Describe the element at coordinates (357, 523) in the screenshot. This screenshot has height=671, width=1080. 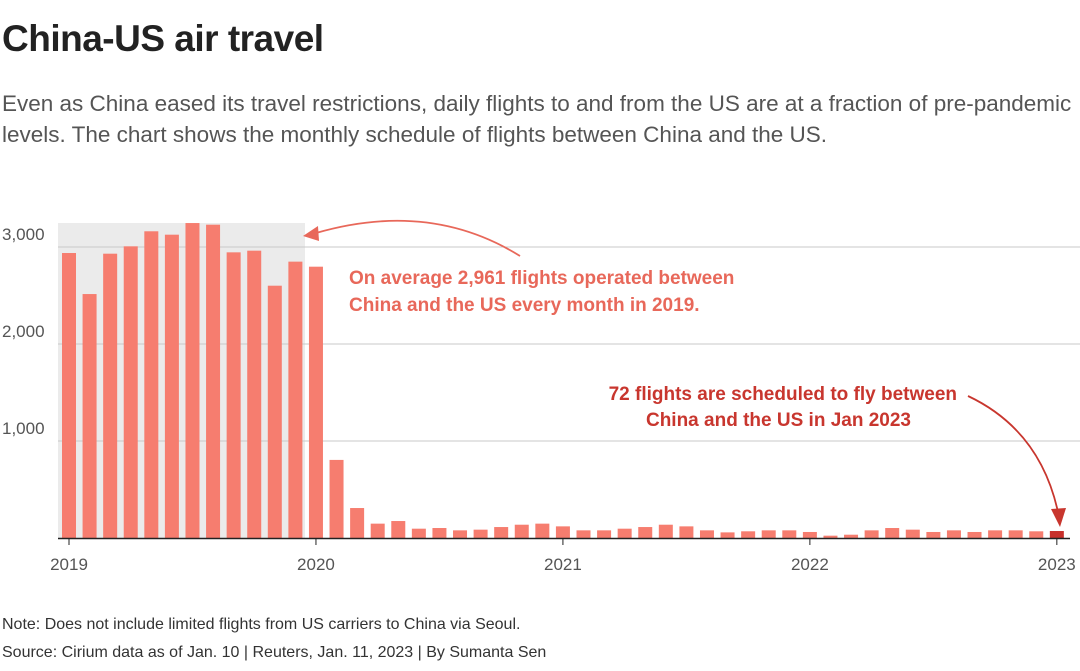
I see `bar-mar-2020` at that location.